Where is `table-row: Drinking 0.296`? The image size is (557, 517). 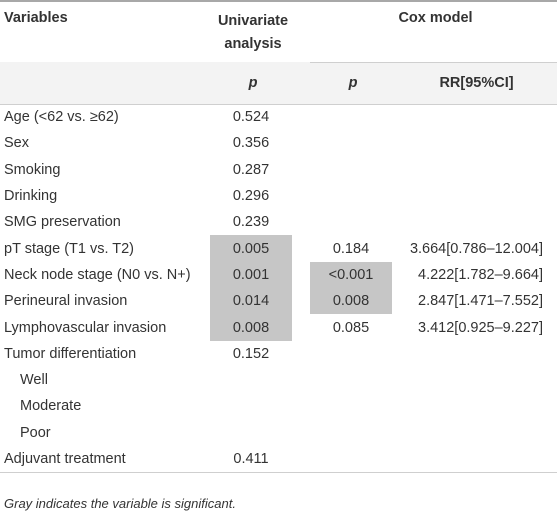 table-row: Drinking 0.296 is located at coordinates (278, 196).